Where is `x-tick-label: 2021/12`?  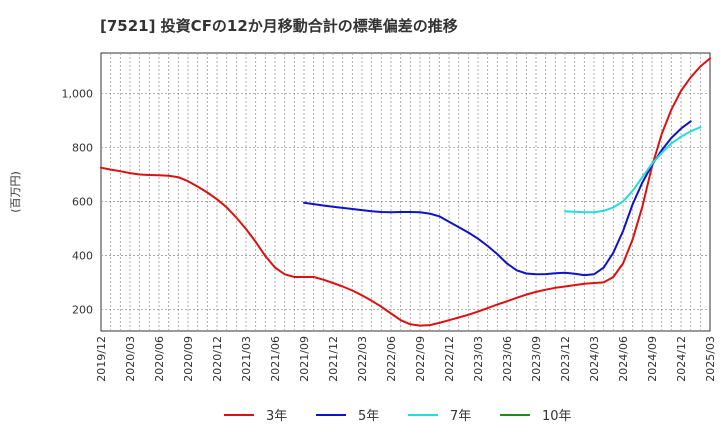
x-tick-label: 2021/12 is located at coordinates (333, 359).